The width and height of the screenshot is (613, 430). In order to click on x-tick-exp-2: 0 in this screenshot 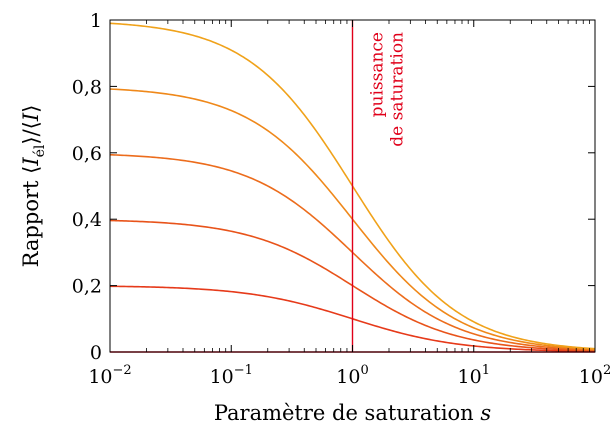, I will do `click(364, 370)`.